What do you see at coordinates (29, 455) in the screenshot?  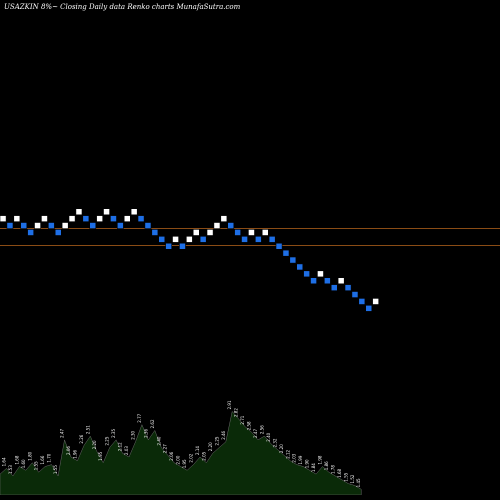 I see `volume-label: 1.80` at bounding box center [29, 455].